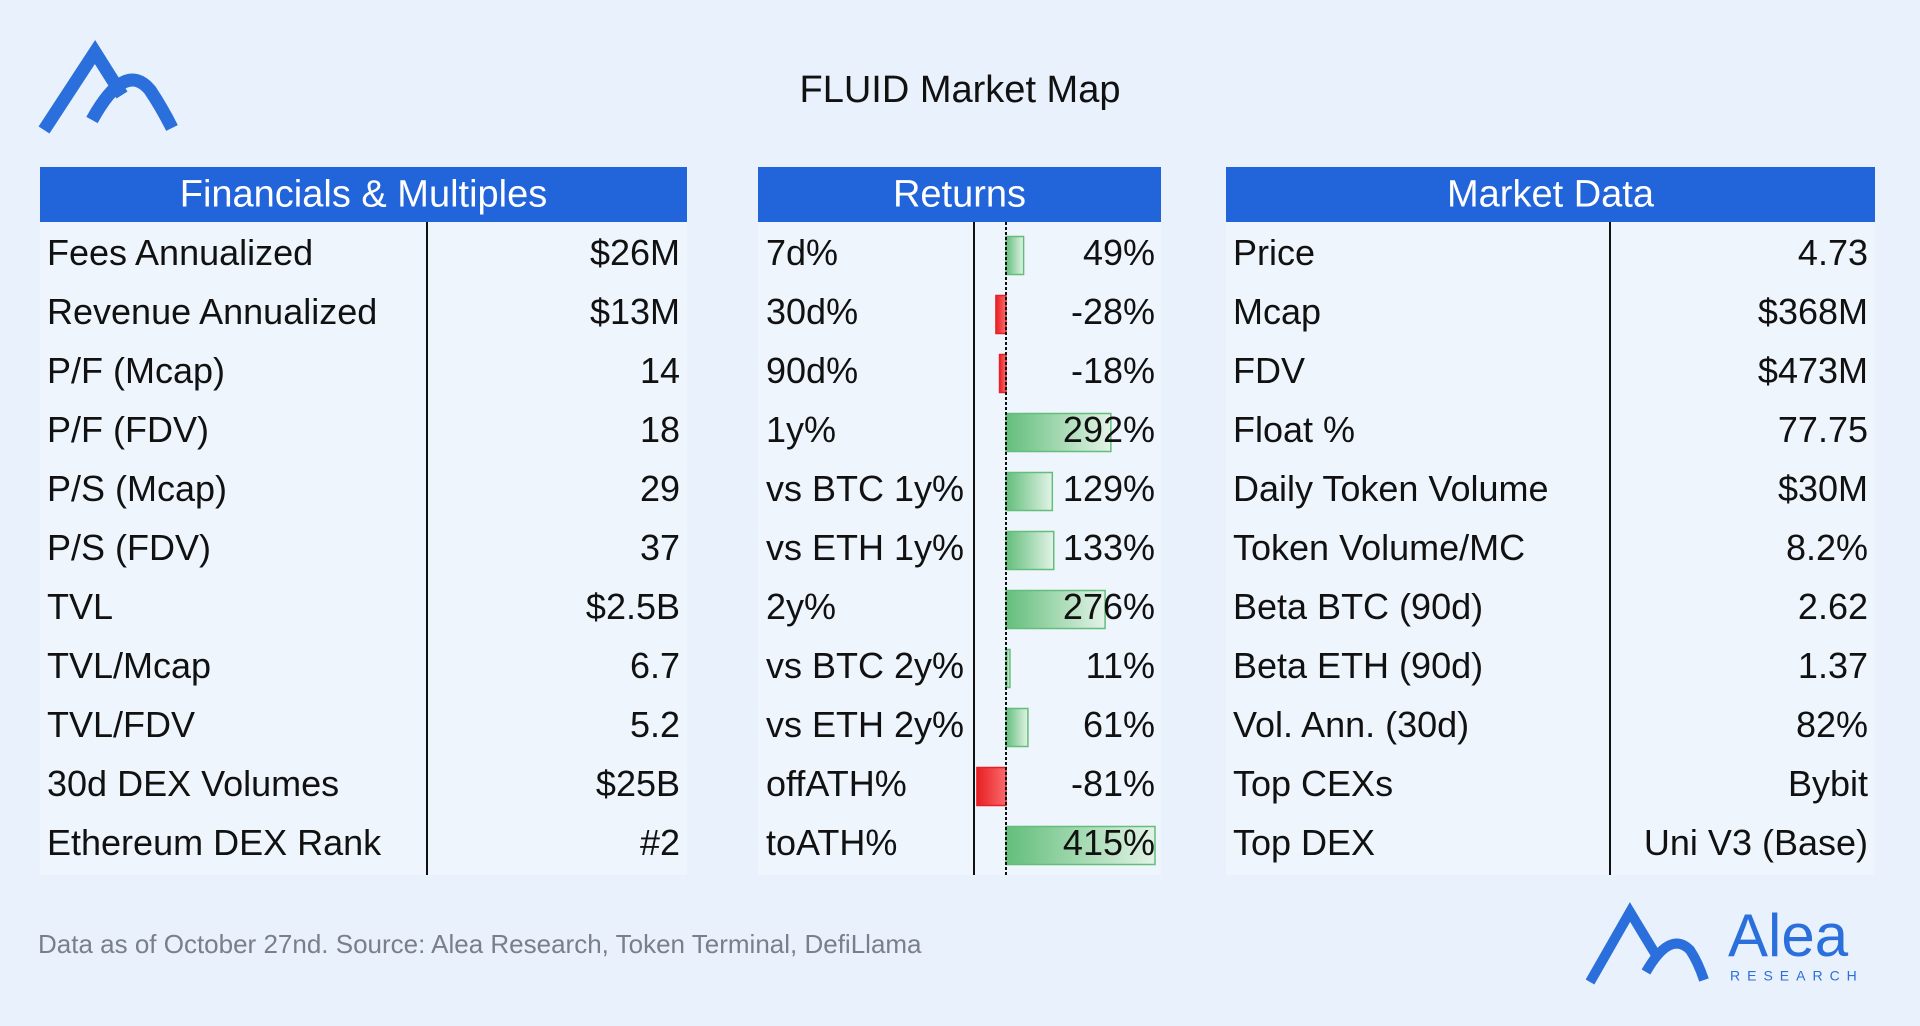  What do you see at coordinates (1294, 429) in the screenshot?
I see `row-label: Float %` at bounding box center [1294, 429].